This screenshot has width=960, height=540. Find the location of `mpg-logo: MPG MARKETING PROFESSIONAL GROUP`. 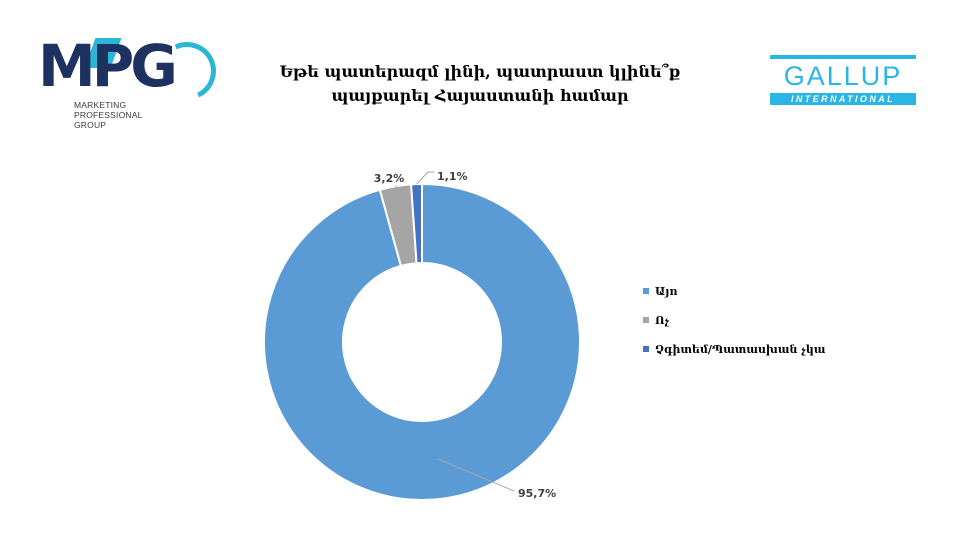

mpg-logo: MPG MARKETING PROFESSIONAL GROUP is located at coordinates (131, 83).